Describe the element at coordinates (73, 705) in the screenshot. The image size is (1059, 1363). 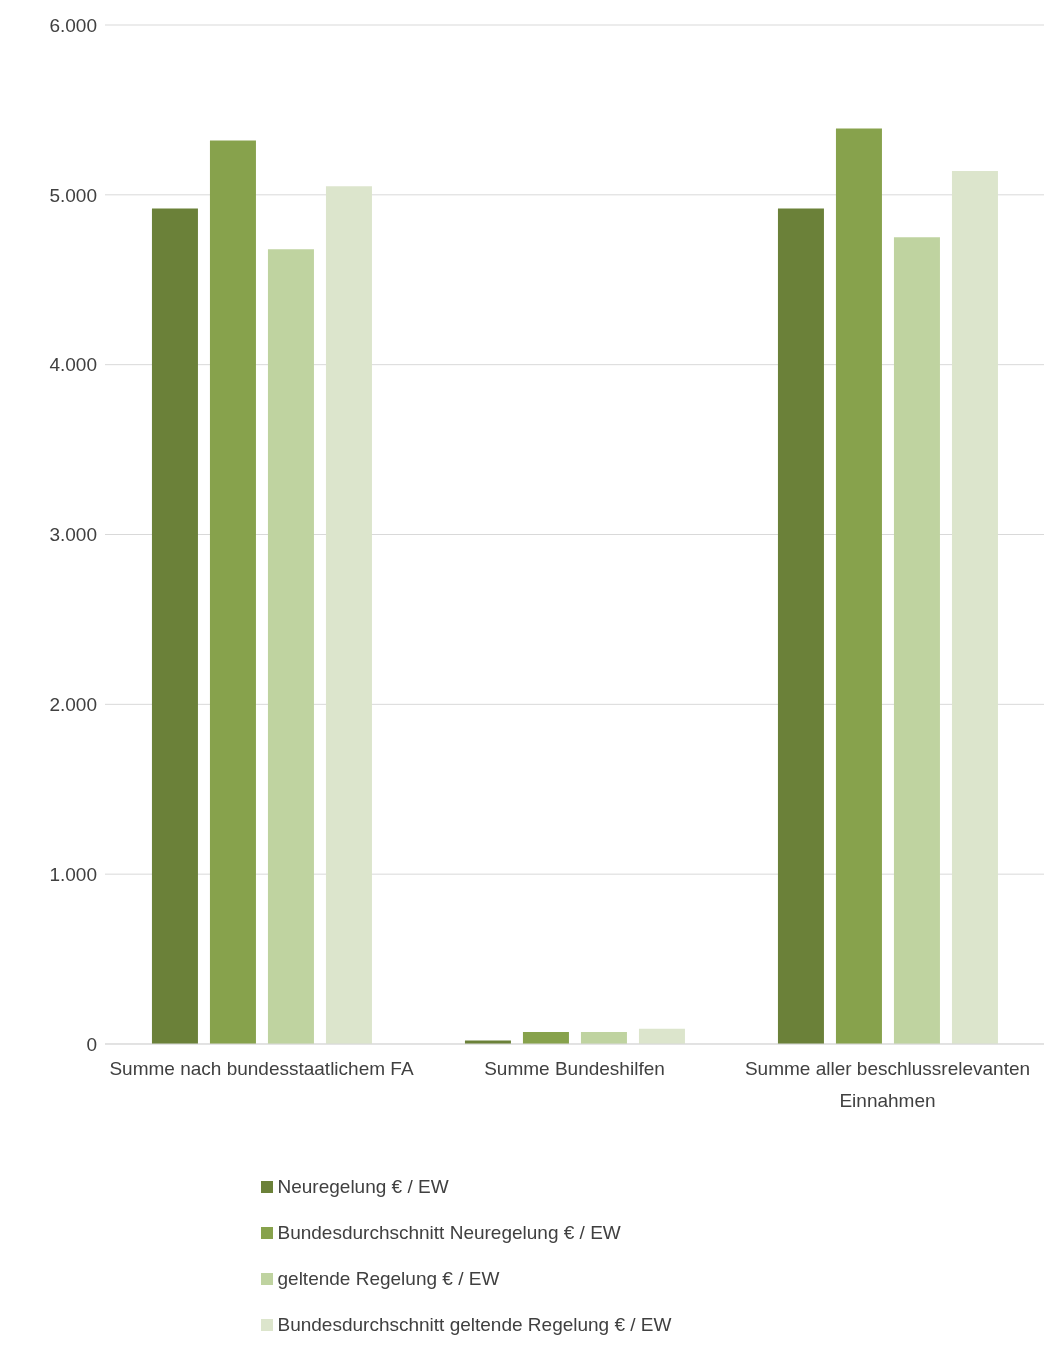
I see `y-tick-label: 2.000` at that location.